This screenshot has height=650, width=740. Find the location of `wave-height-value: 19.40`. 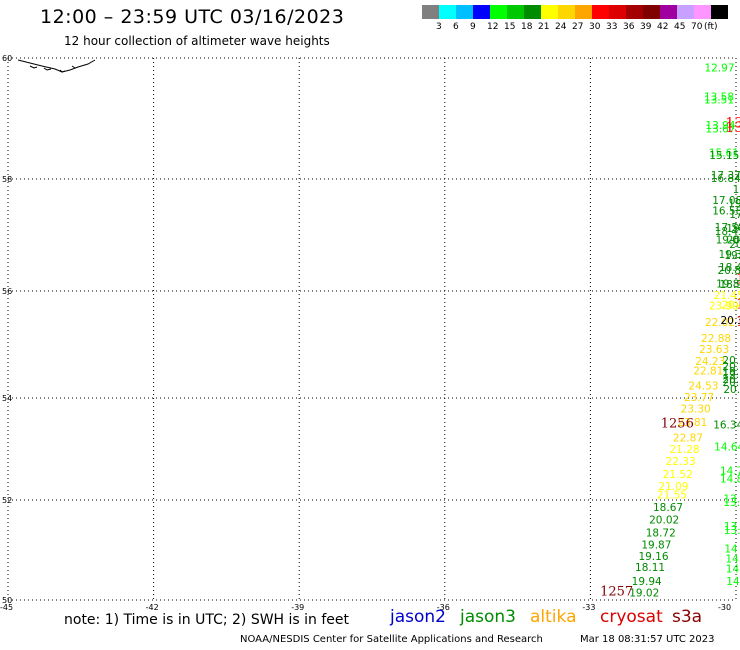

wave-height-value: 19.40 is located at coordinates (733, 229).